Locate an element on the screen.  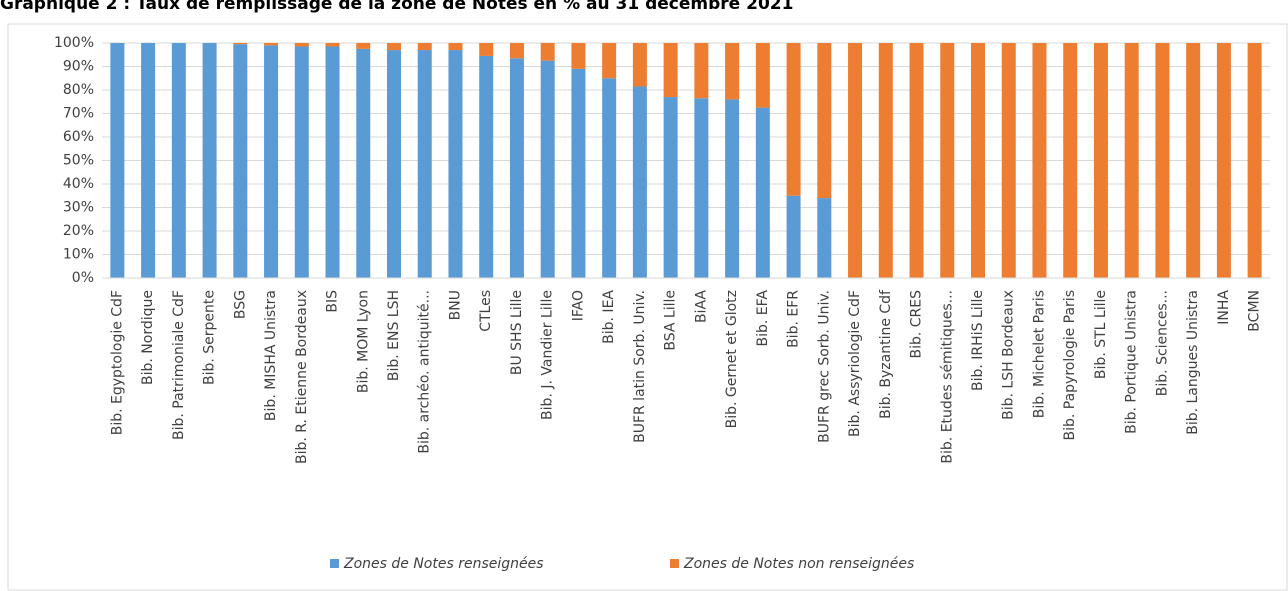
x-tick-label: BUFR grec Sorb. Univ. is located at coordinates (824, 366).